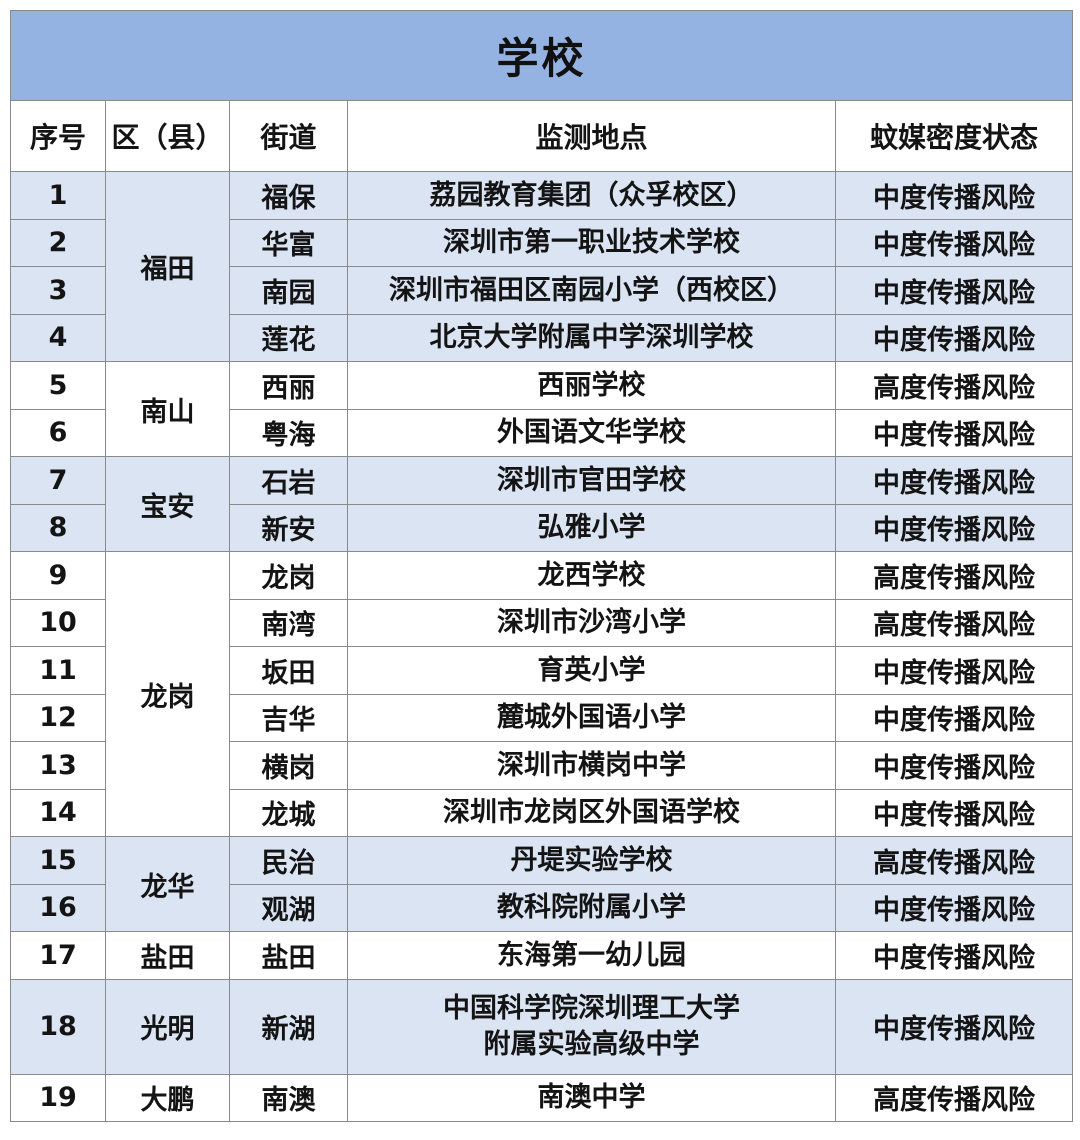 The image size is (1080, 1140). What do you see at coordinates (58, 480) in the screenshot?
I see `index-cell: 7` at bounding box center [58, 480].